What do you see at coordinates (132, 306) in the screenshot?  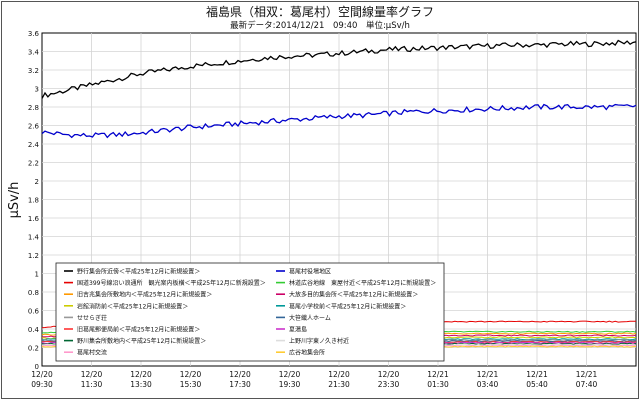 I see `legend-label: 岩館消防前＜平成25年12月に新規設置＞` at bounding box center [132, 306].